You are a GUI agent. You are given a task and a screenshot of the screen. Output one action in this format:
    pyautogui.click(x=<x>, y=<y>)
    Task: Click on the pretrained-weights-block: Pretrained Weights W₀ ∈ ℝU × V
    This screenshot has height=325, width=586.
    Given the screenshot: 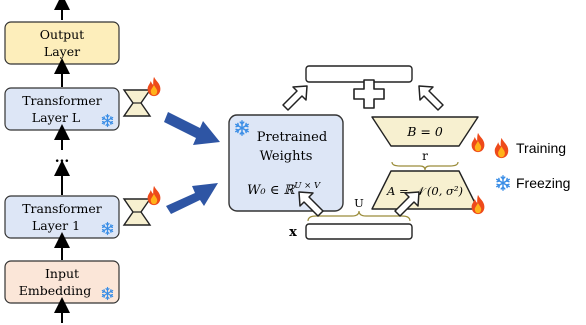 What is the action you would take?
    pyautogui.click(x=286, y=163)
    